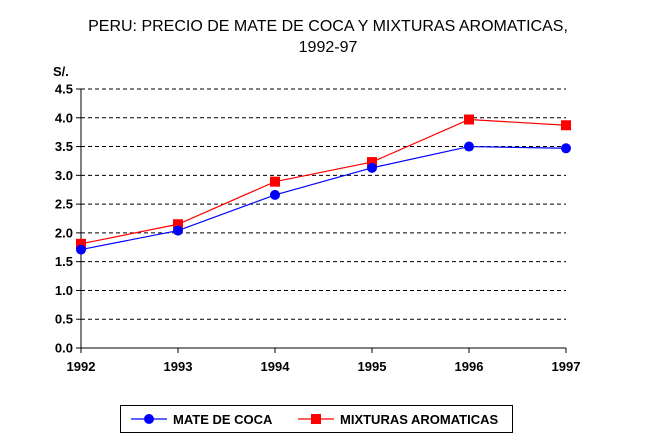 This screenshot has width=656, height=444. Describe the element at coordinates (372, 366) in the screenshot. I see `x-tick-label: 1995` at that location.